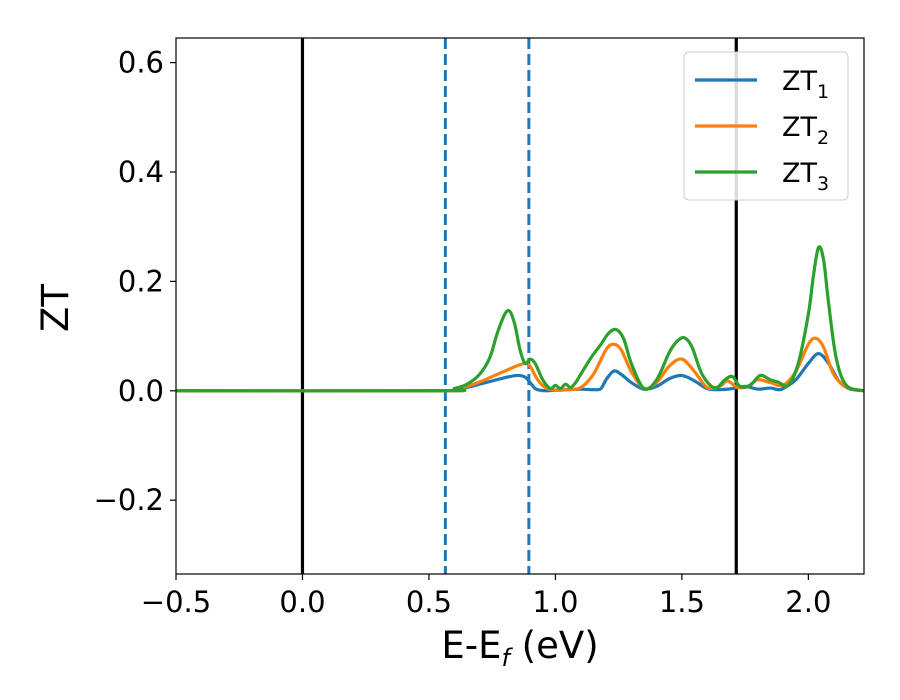  I want to click on y-tick-label: −0.2, so click(129, 500).